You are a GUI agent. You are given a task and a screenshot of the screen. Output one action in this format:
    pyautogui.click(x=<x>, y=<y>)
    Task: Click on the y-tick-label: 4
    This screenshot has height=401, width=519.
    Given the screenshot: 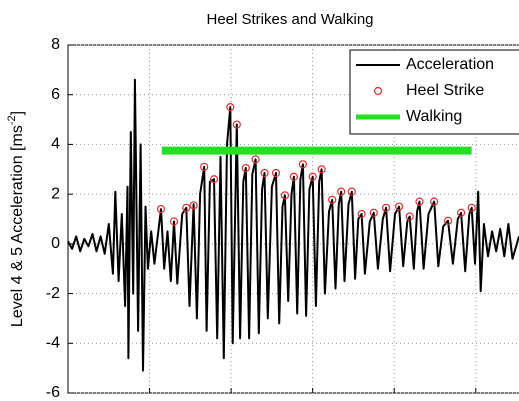 What is the action you would take?
    pyautogui.click(x=55, y=144)
    